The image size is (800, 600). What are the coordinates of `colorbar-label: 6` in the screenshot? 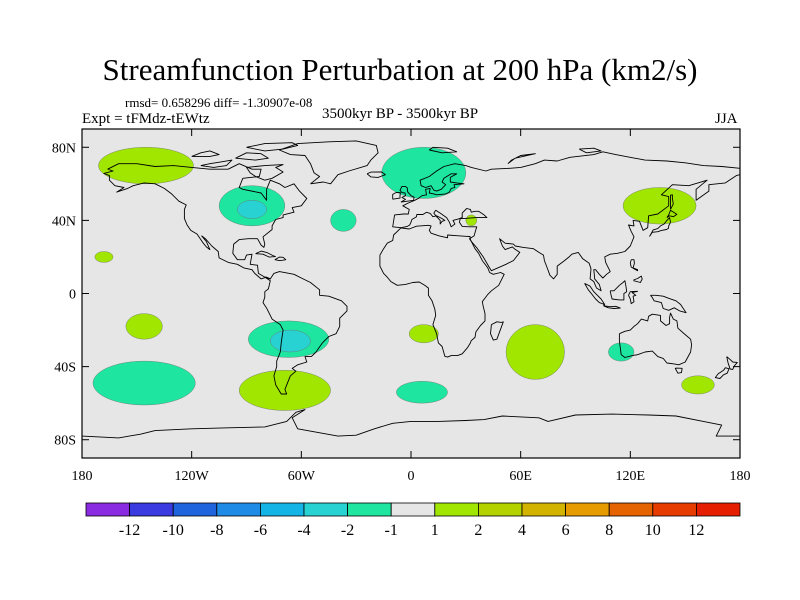 It's located at (566, 530).